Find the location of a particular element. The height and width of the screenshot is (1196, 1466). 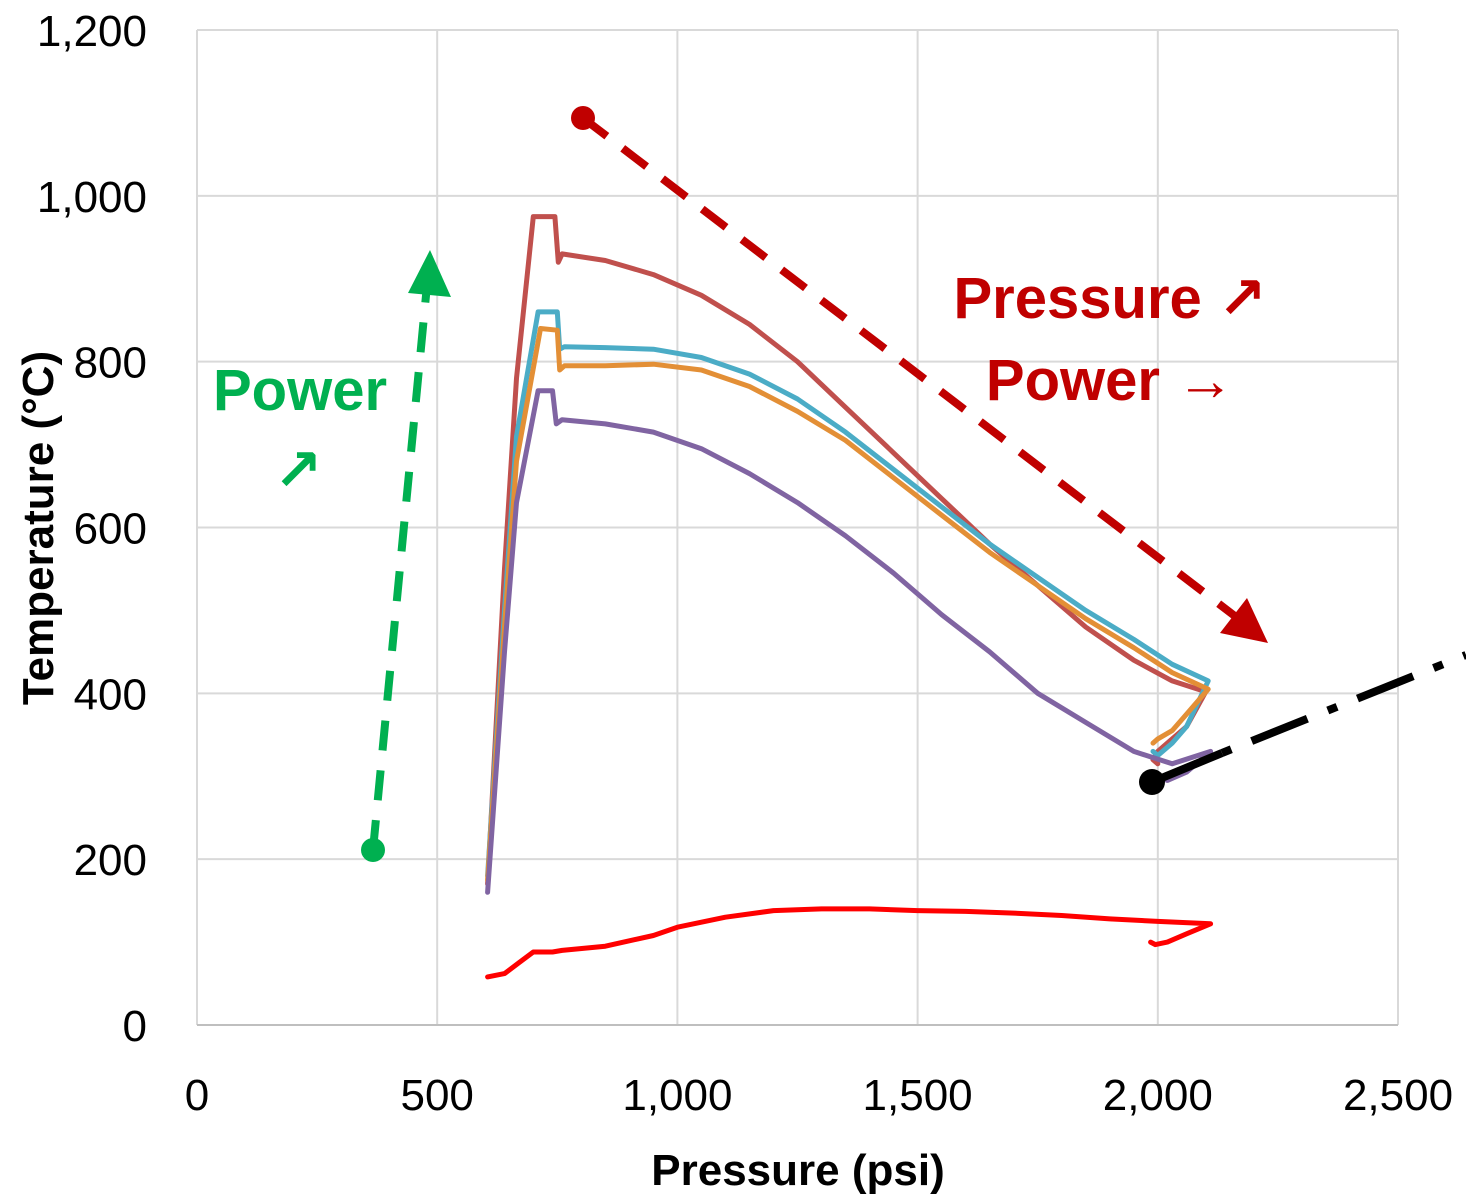

power-left-label: Power is located at coordinates (300, 390).